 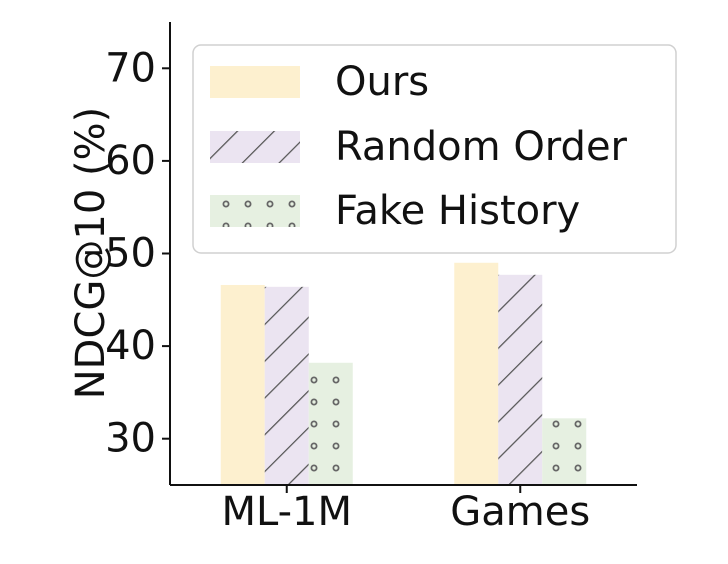 What do you see at coordinates (130, 68) in the screenshot?
I see `y-tick-label: 70` at bounding box center [130, 68].